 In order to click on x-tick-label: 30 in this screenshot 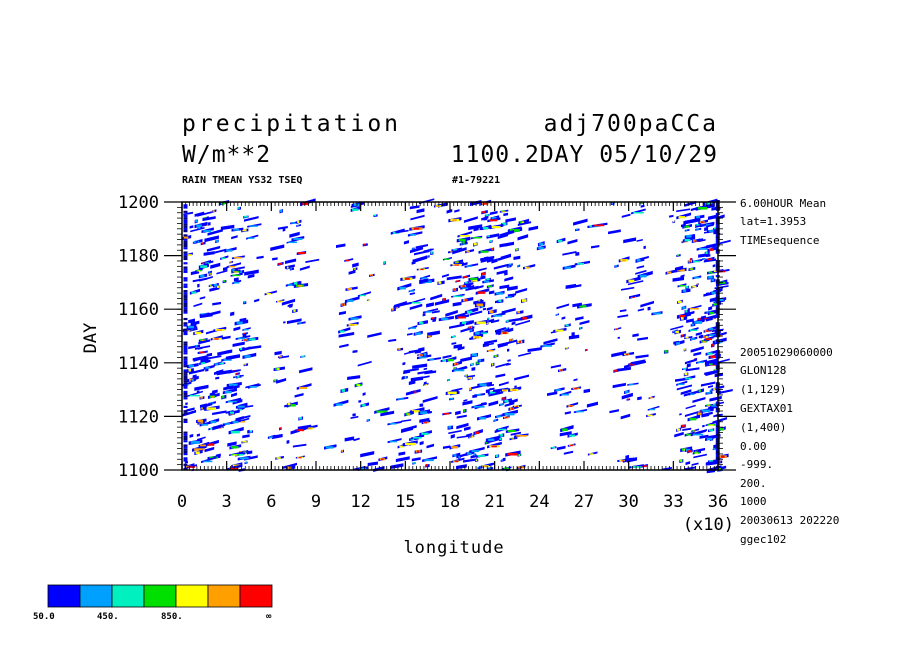, I will do `click(628, 502)`.